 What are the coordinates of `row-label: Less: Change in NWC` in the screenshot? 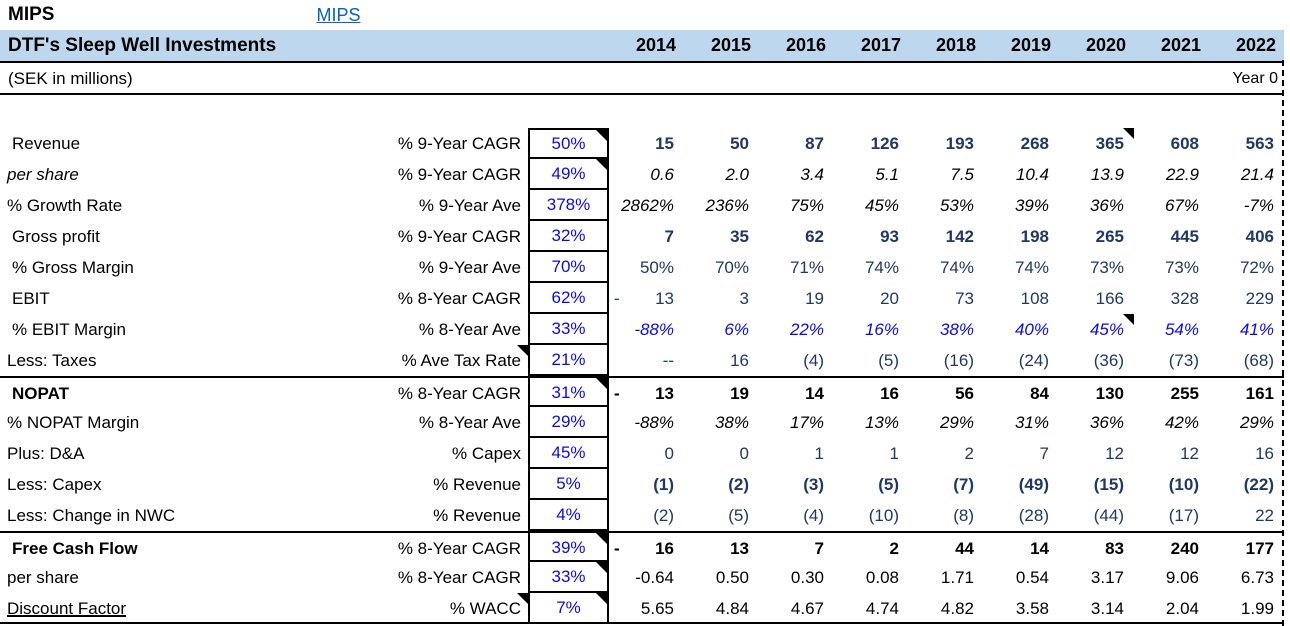 It's located at (91, 515).